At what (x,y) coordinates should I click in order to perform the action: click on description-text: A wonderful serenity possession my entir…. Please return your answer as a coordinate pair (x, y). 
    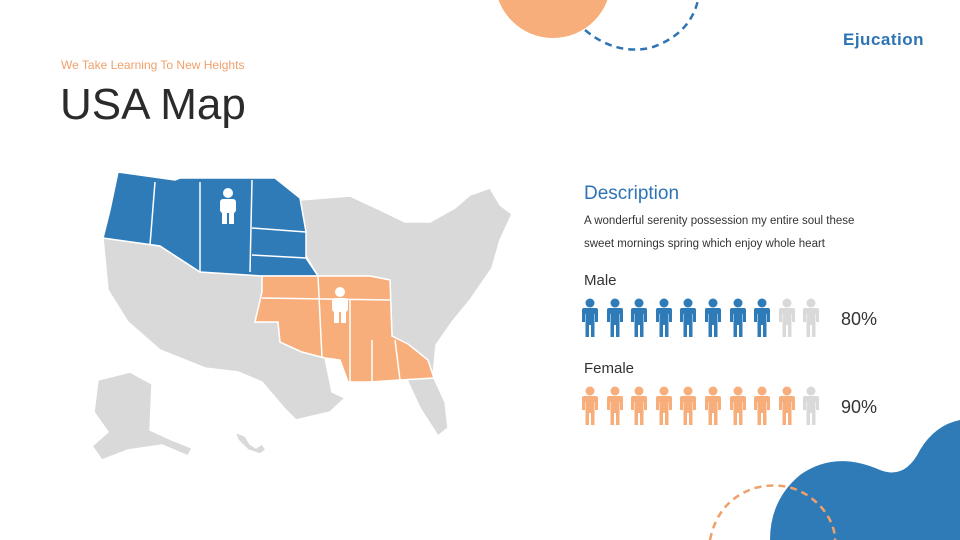
    Looking at the image, I should click on (719, 232).